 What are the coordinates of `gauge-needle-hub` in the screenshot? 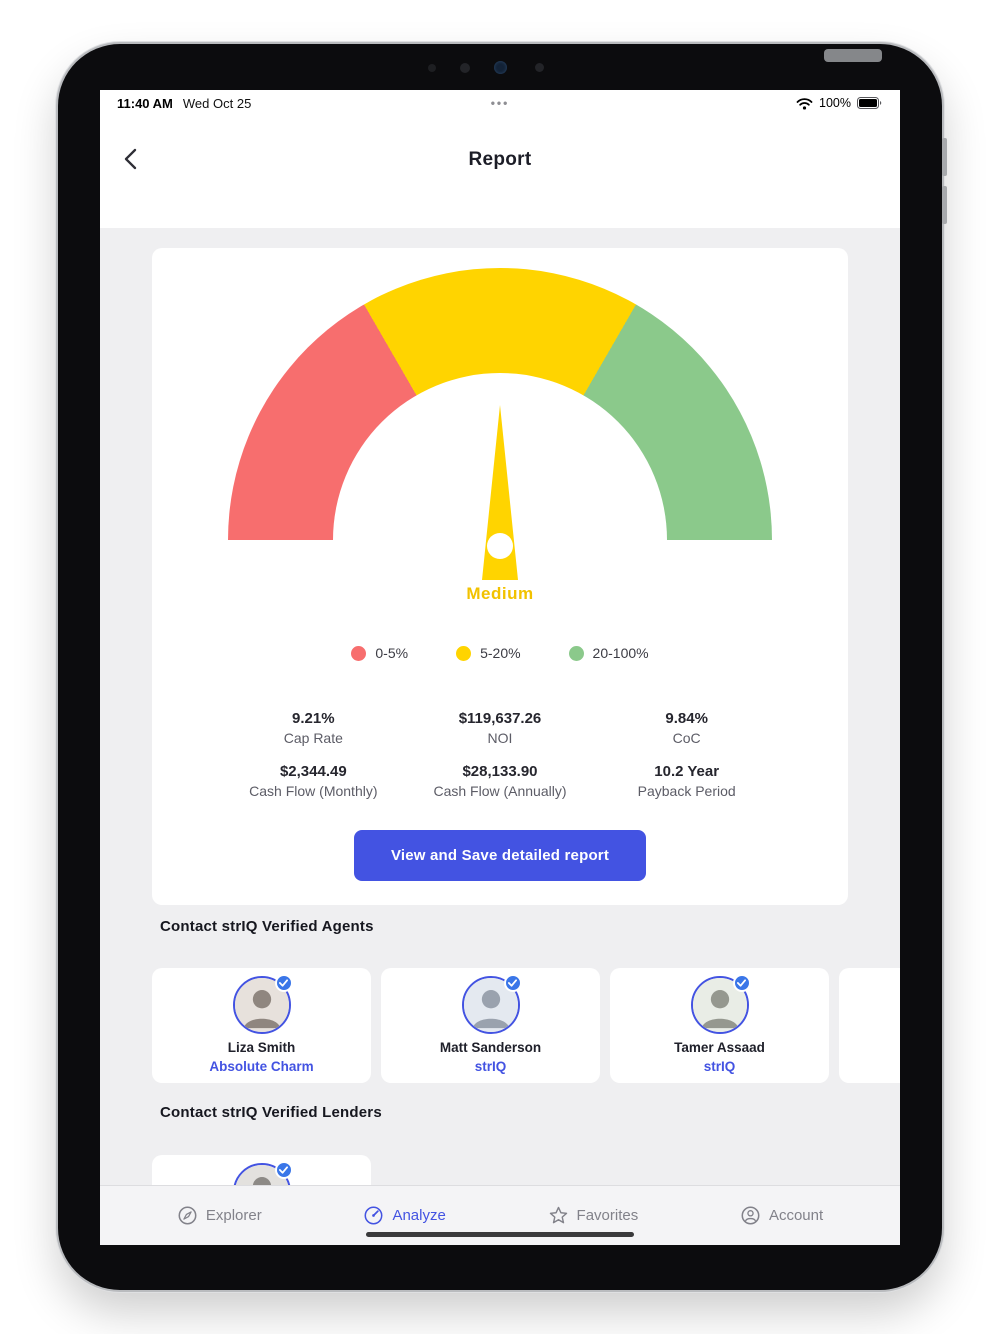 It's located at (500, 546).